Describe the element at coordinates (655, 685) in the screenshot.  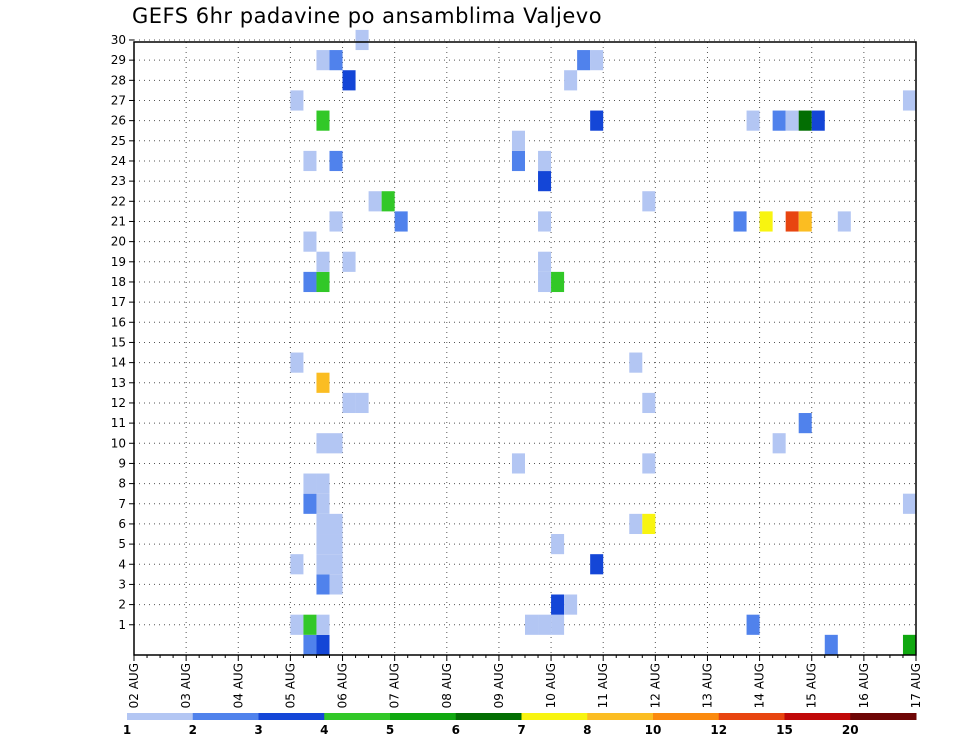
I see `x-tick-label: 12 AUG` at that location.